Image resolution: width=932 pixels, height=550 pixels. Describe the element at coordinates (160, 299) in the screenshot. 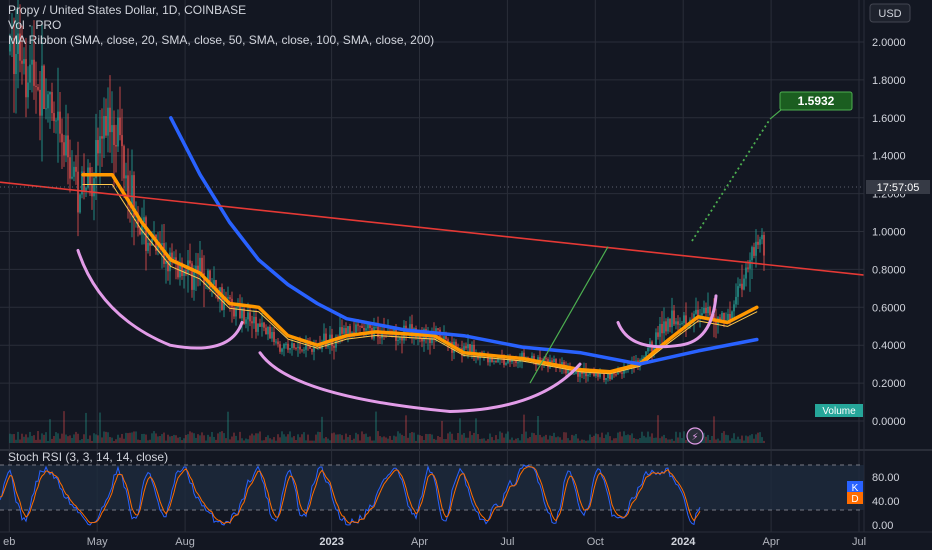

I see `cup-left-drawing` at that location.